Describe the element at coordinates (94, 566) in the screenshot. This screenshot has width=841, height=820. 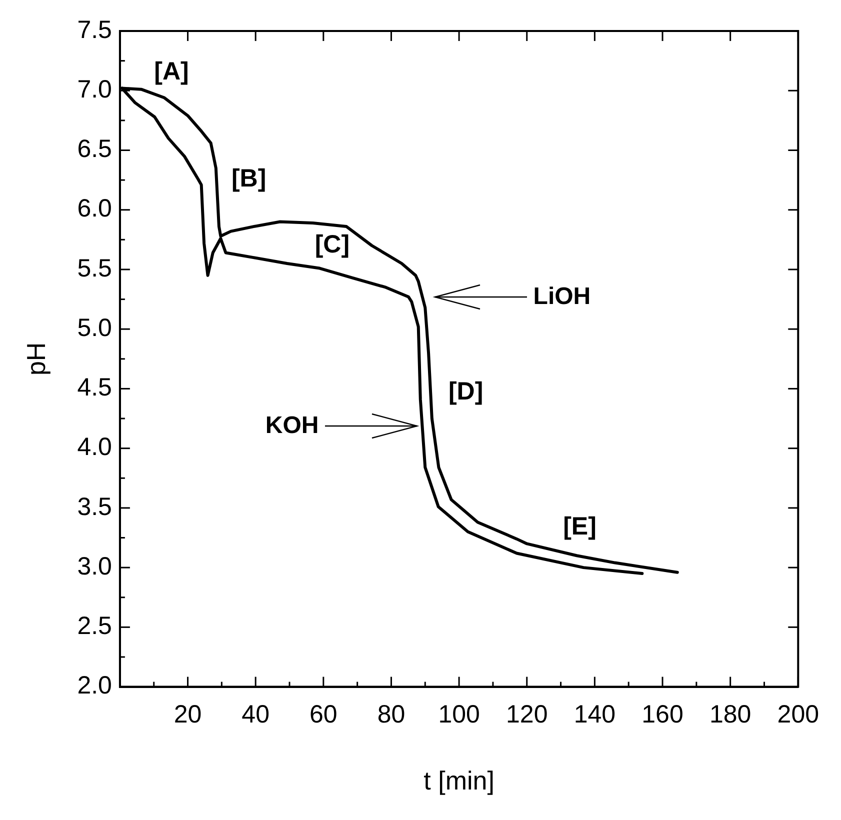
I see `y-tick-label: 3.0` at that location.